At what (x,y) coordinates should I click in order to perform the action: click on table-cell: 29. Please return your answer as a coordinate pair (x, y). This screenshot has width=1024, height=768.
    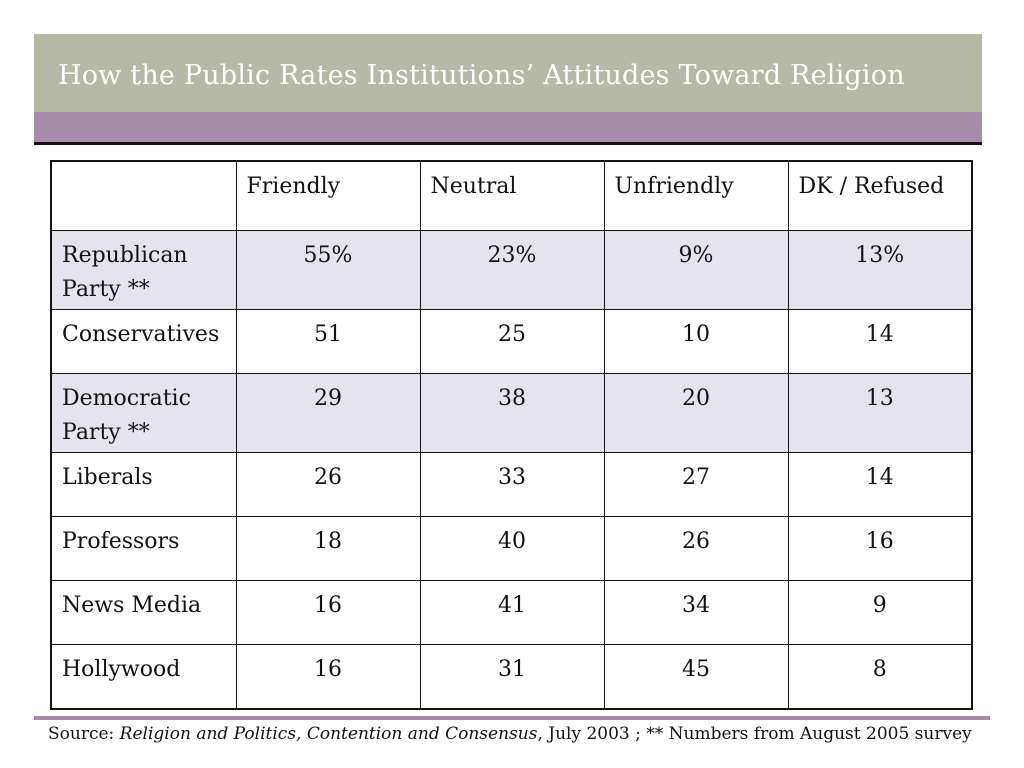
    Looking at the image, I should click on (328, 413).